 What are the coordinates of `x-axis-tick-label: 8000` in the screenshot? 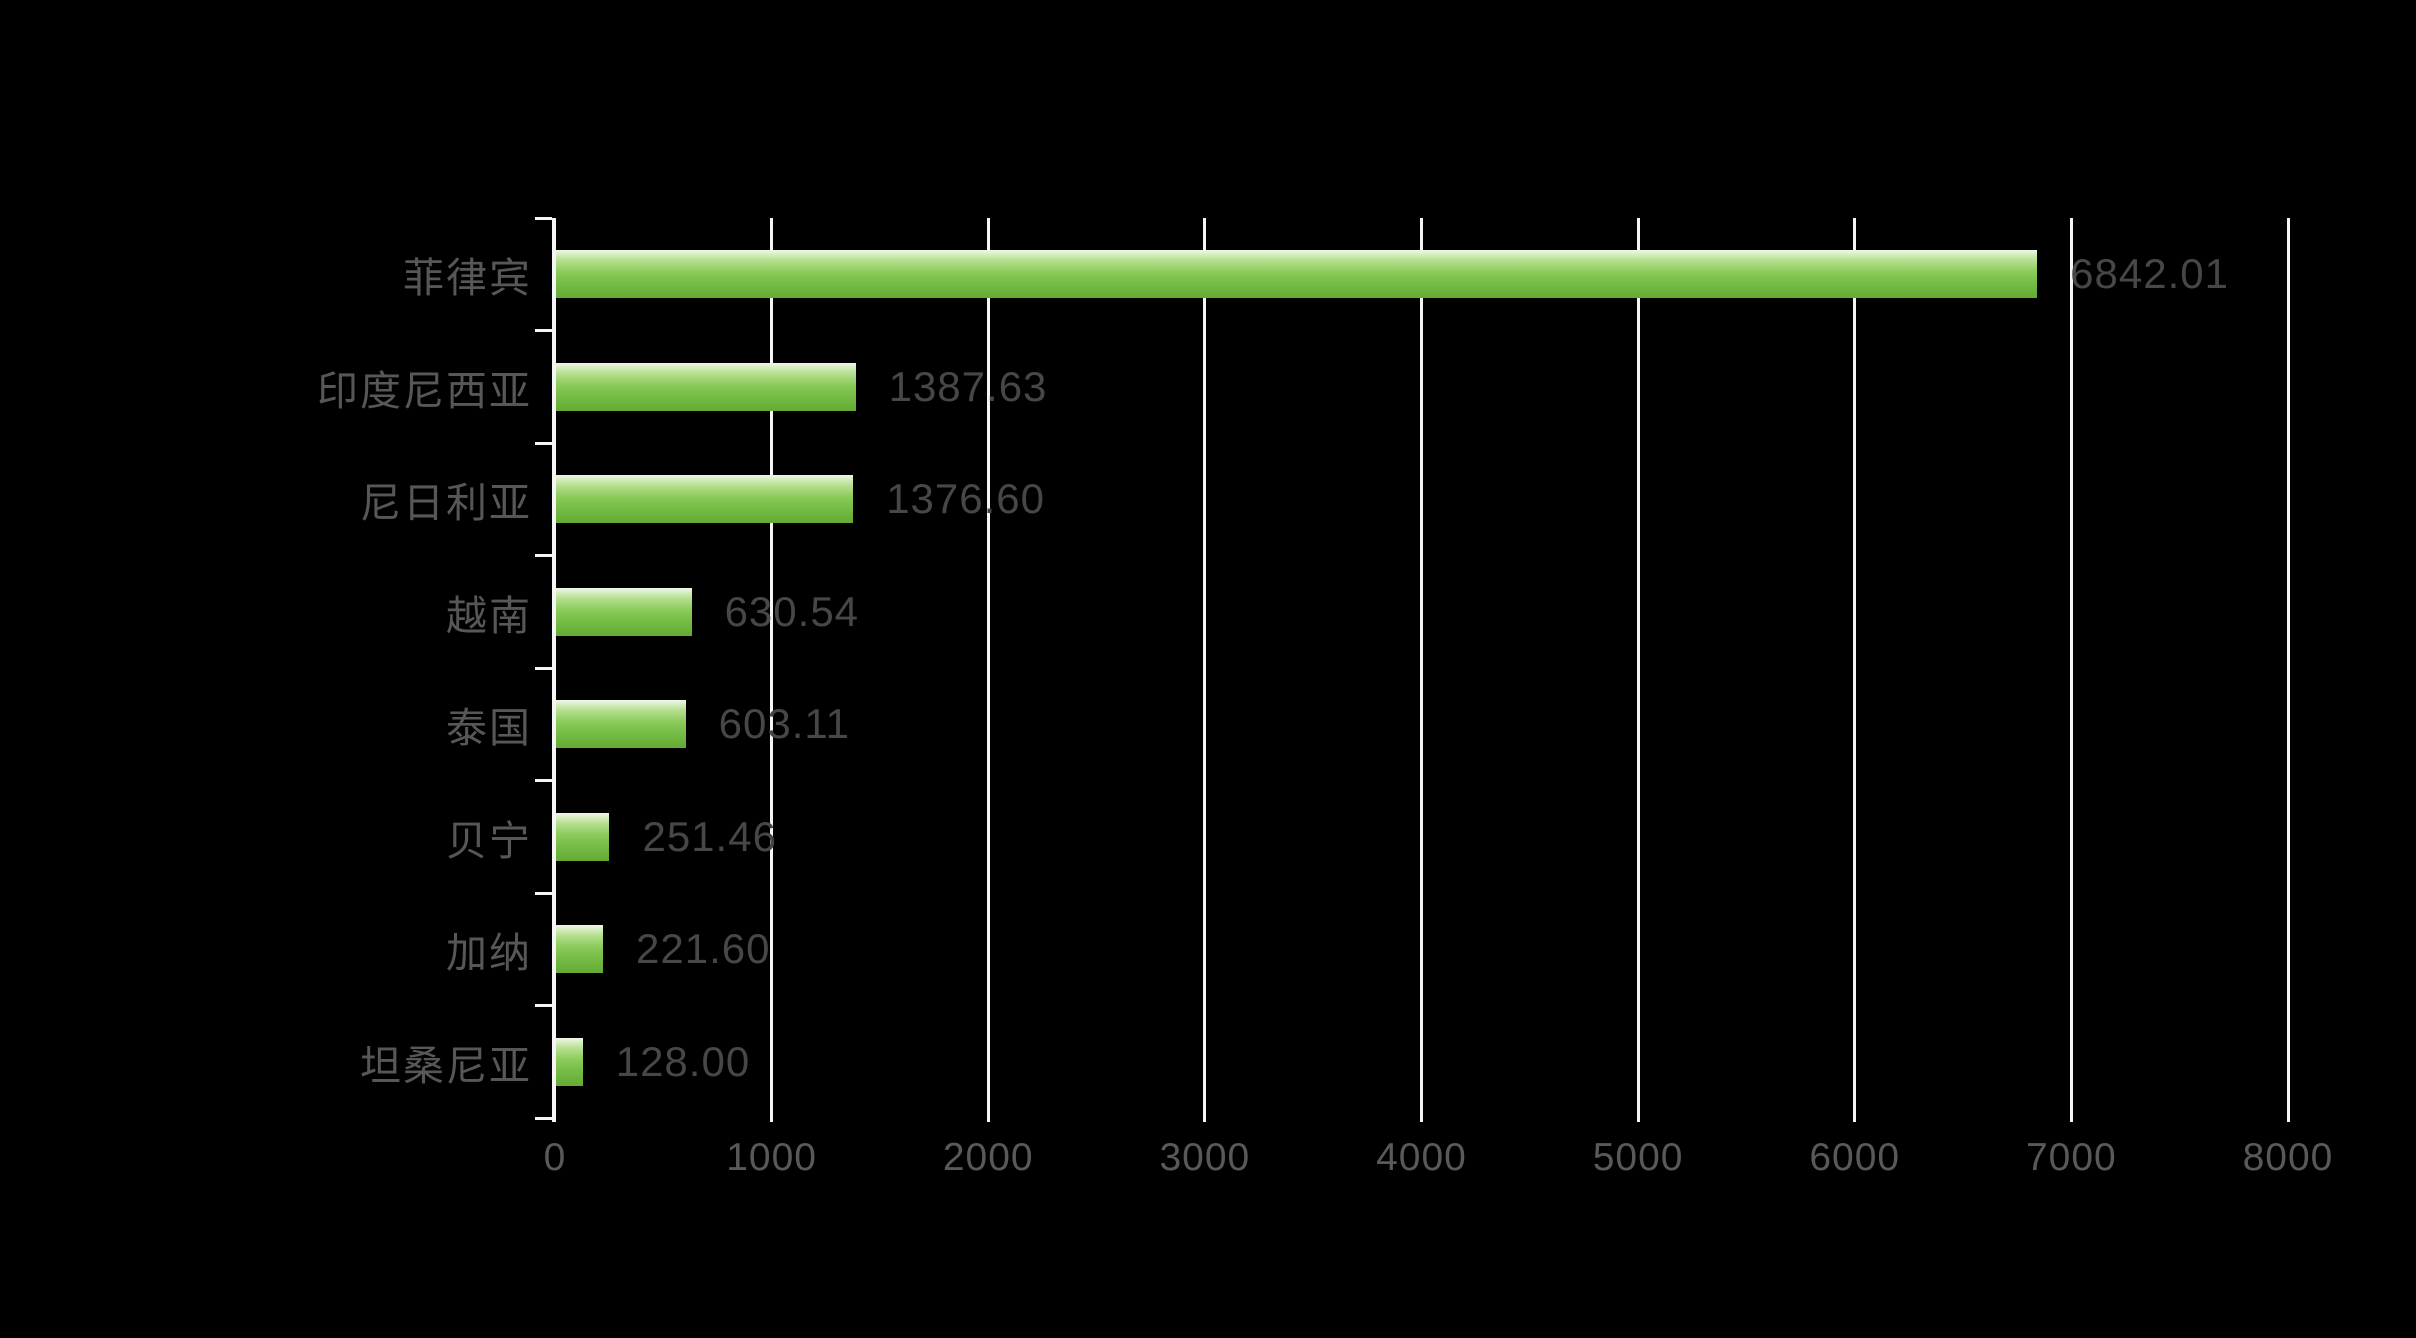 It's located at (2288, 1157).